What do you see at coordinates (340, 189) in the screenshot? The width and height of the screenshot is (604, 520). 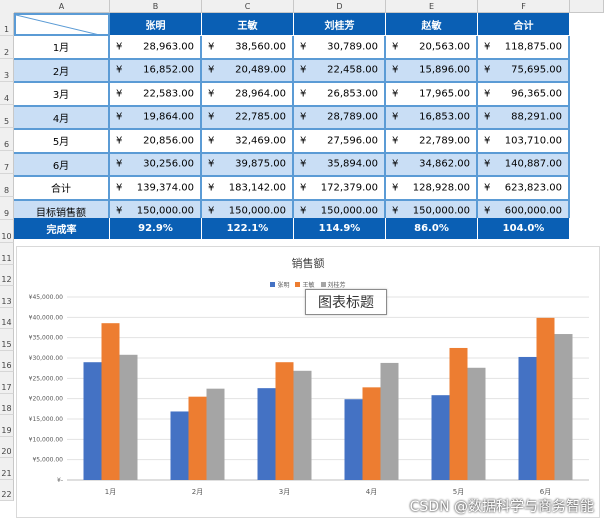 I see `amount-cell: ¥172,379.00` at bounding box center [340, 189].